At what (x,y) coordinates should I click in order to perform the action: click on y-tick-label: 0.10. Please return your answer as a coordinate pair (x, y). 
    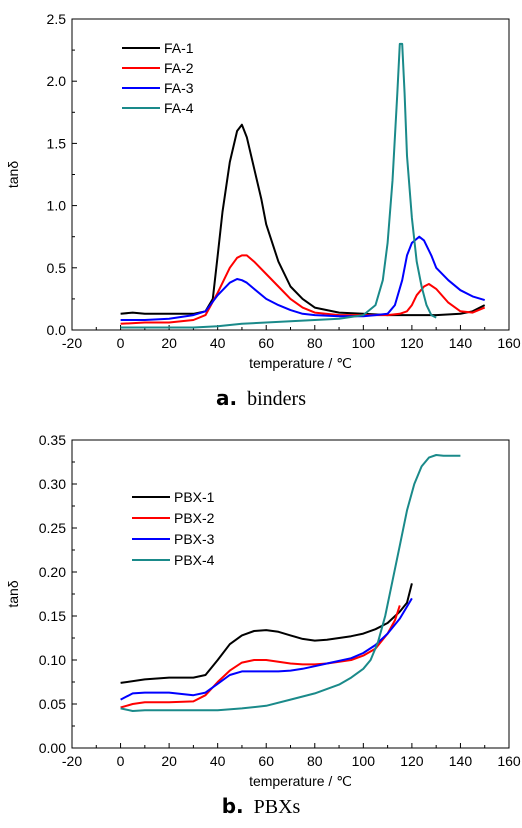
    Looking at the image, I should click on (52, 660).